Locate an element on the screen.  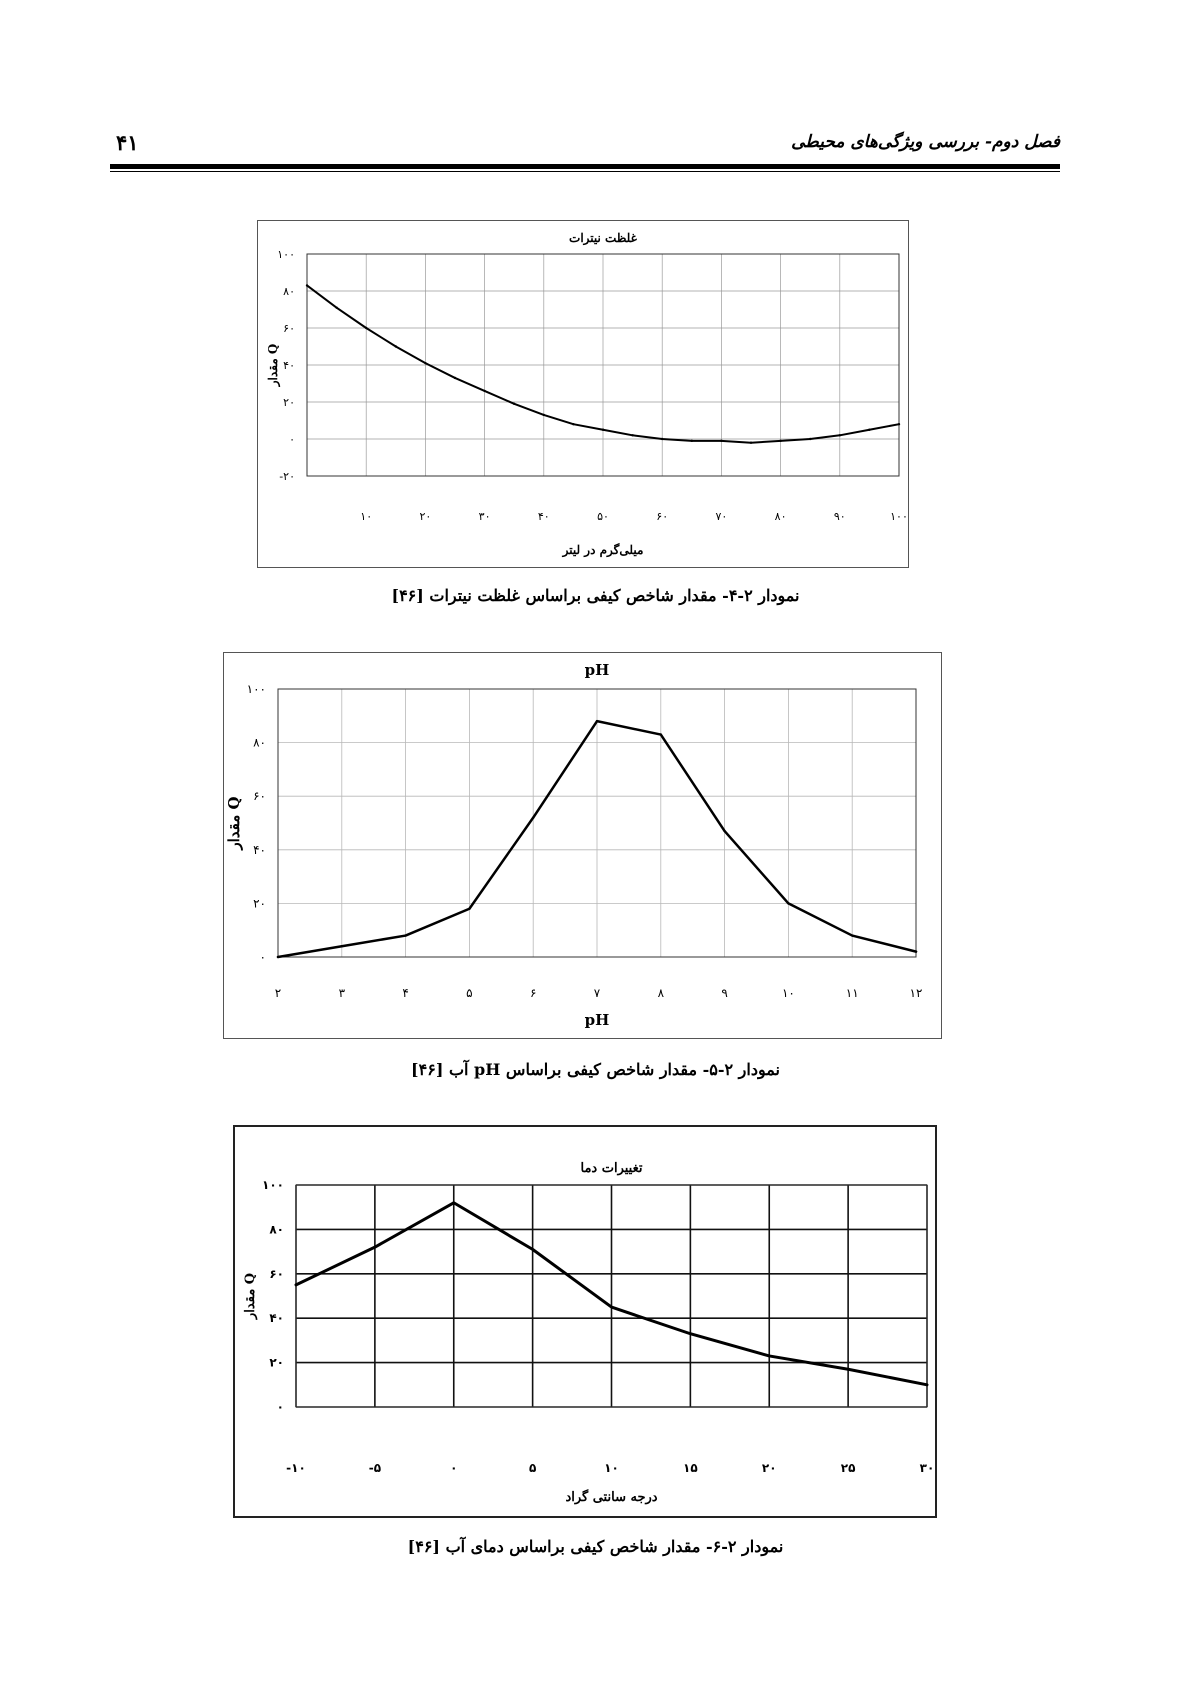
x-tick-label: ۲۵ is located at coordinates (848, 1468).